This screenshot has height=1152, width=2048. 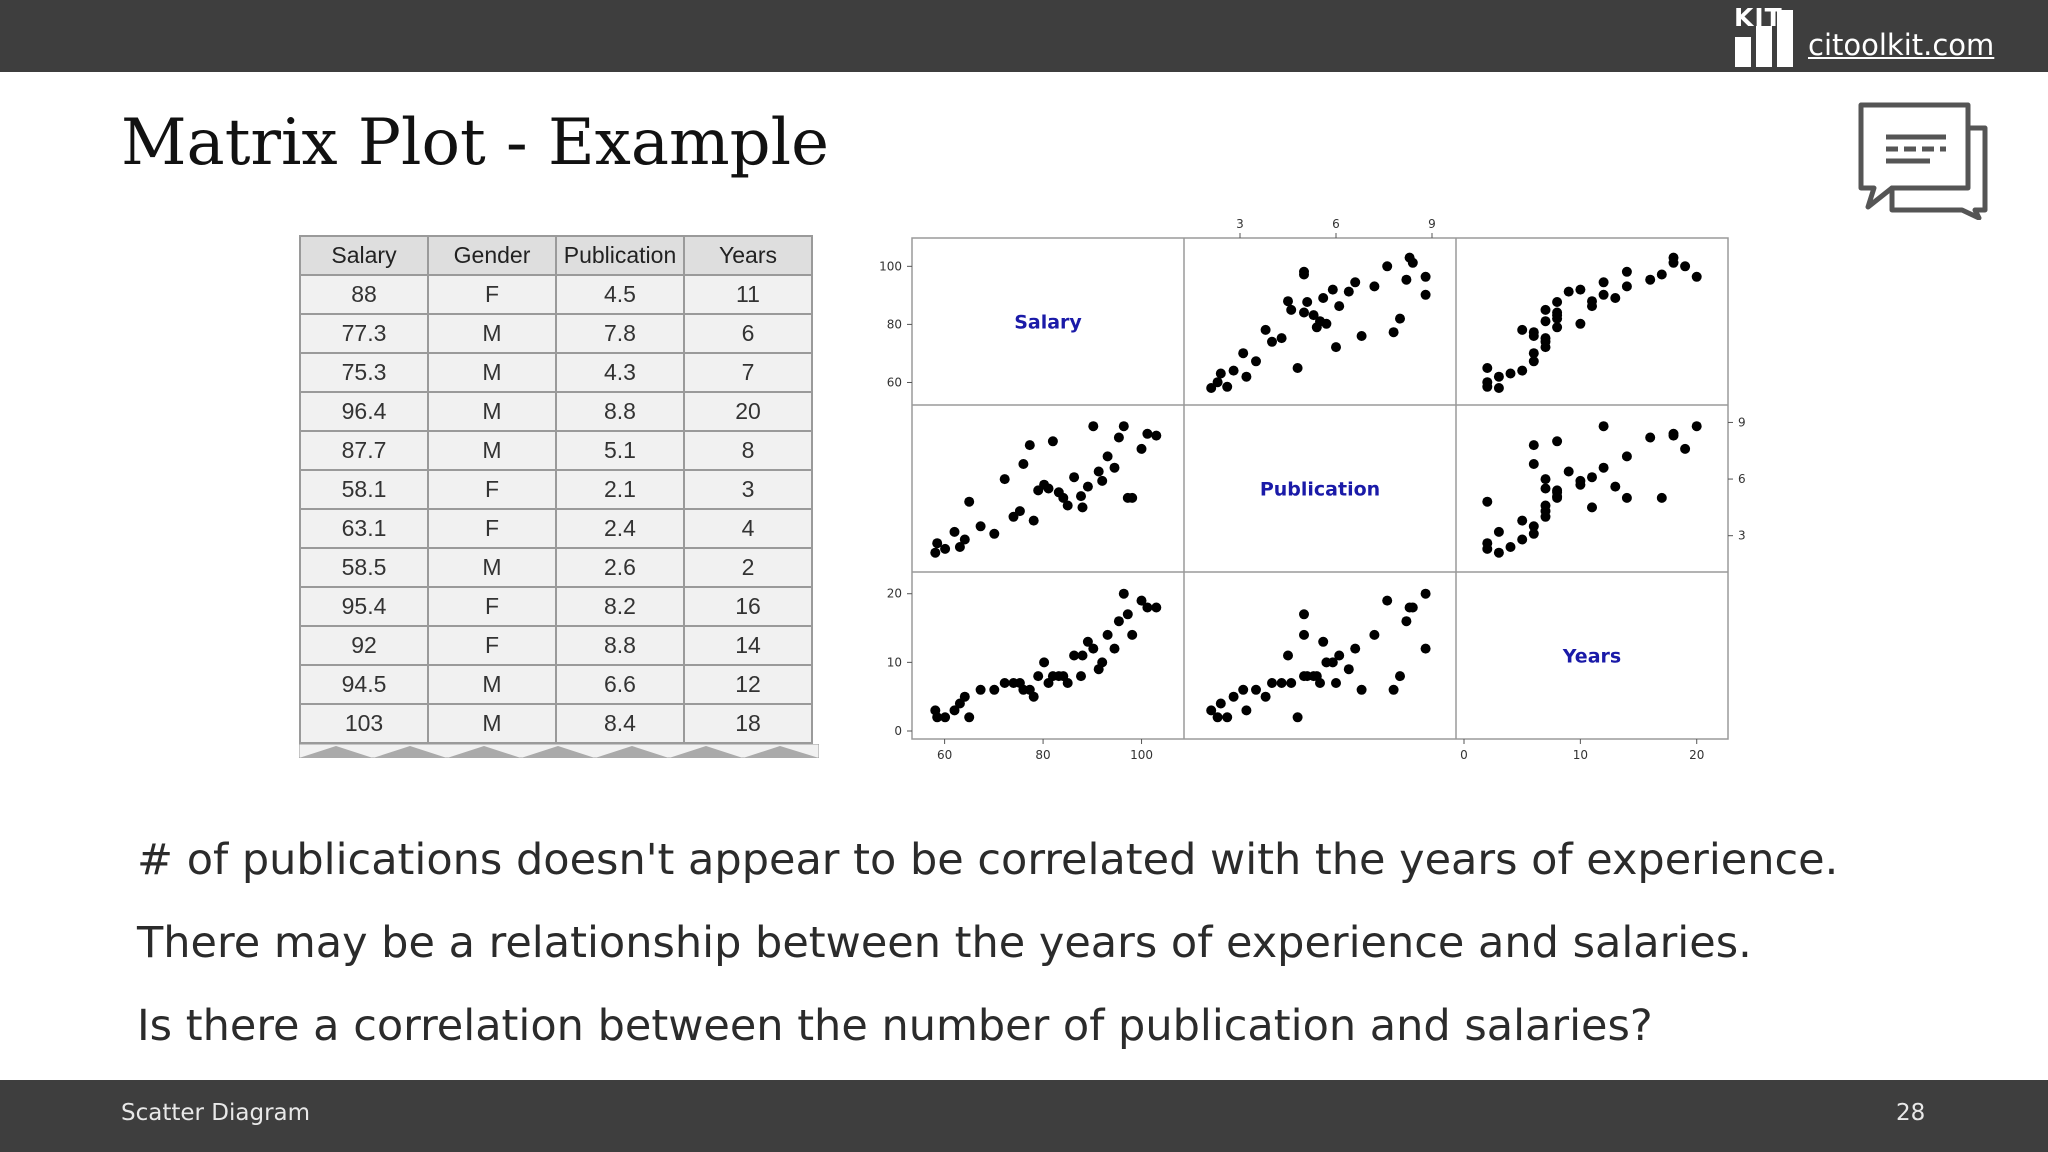 What do you see at coordinates (620, 606) in the screenshot?
I see `table-cell: 8.2` at bounding box center [620, 606].